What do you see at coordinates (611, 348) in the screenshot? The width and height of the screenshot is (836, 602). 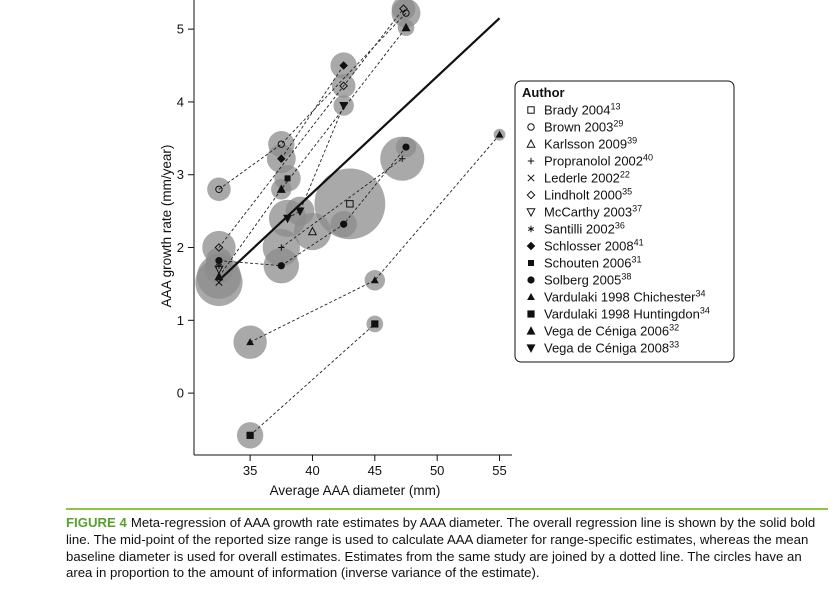 I see `legend-item-vega-de-ceniga-2008: Vega de Céniga 200833` at bounding box center [611, 348].